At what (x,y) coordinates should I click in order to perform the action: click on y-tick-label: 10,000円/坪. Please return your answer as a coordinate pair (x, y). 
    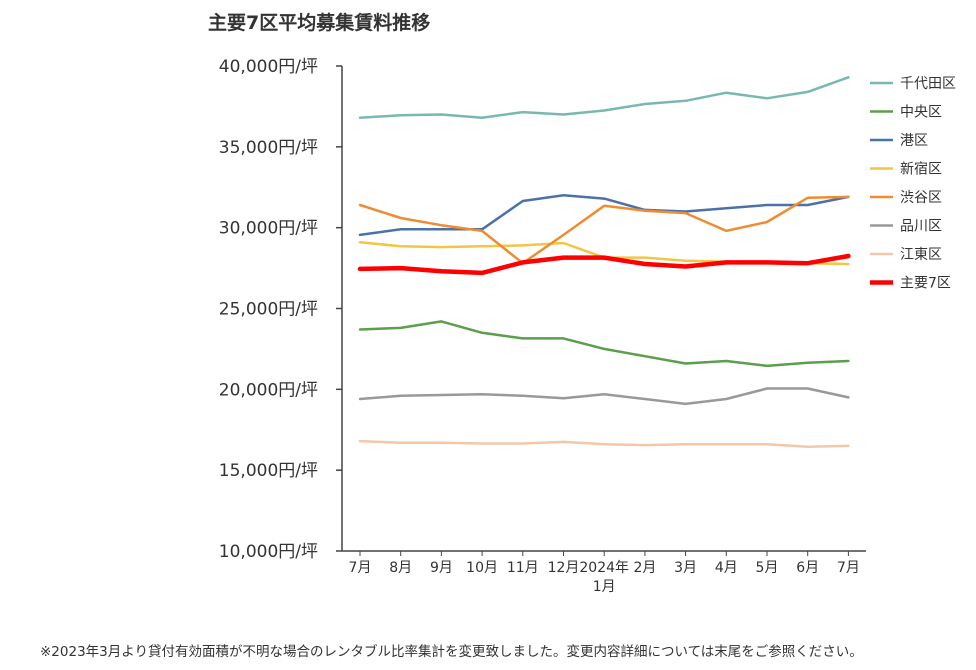
    Looking at the image, I should click on (268, 552).